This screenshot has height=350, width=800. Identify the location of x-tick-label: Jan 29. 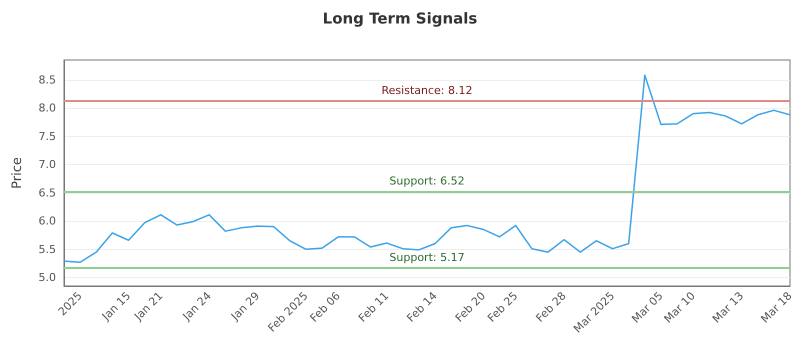
(245, 306).